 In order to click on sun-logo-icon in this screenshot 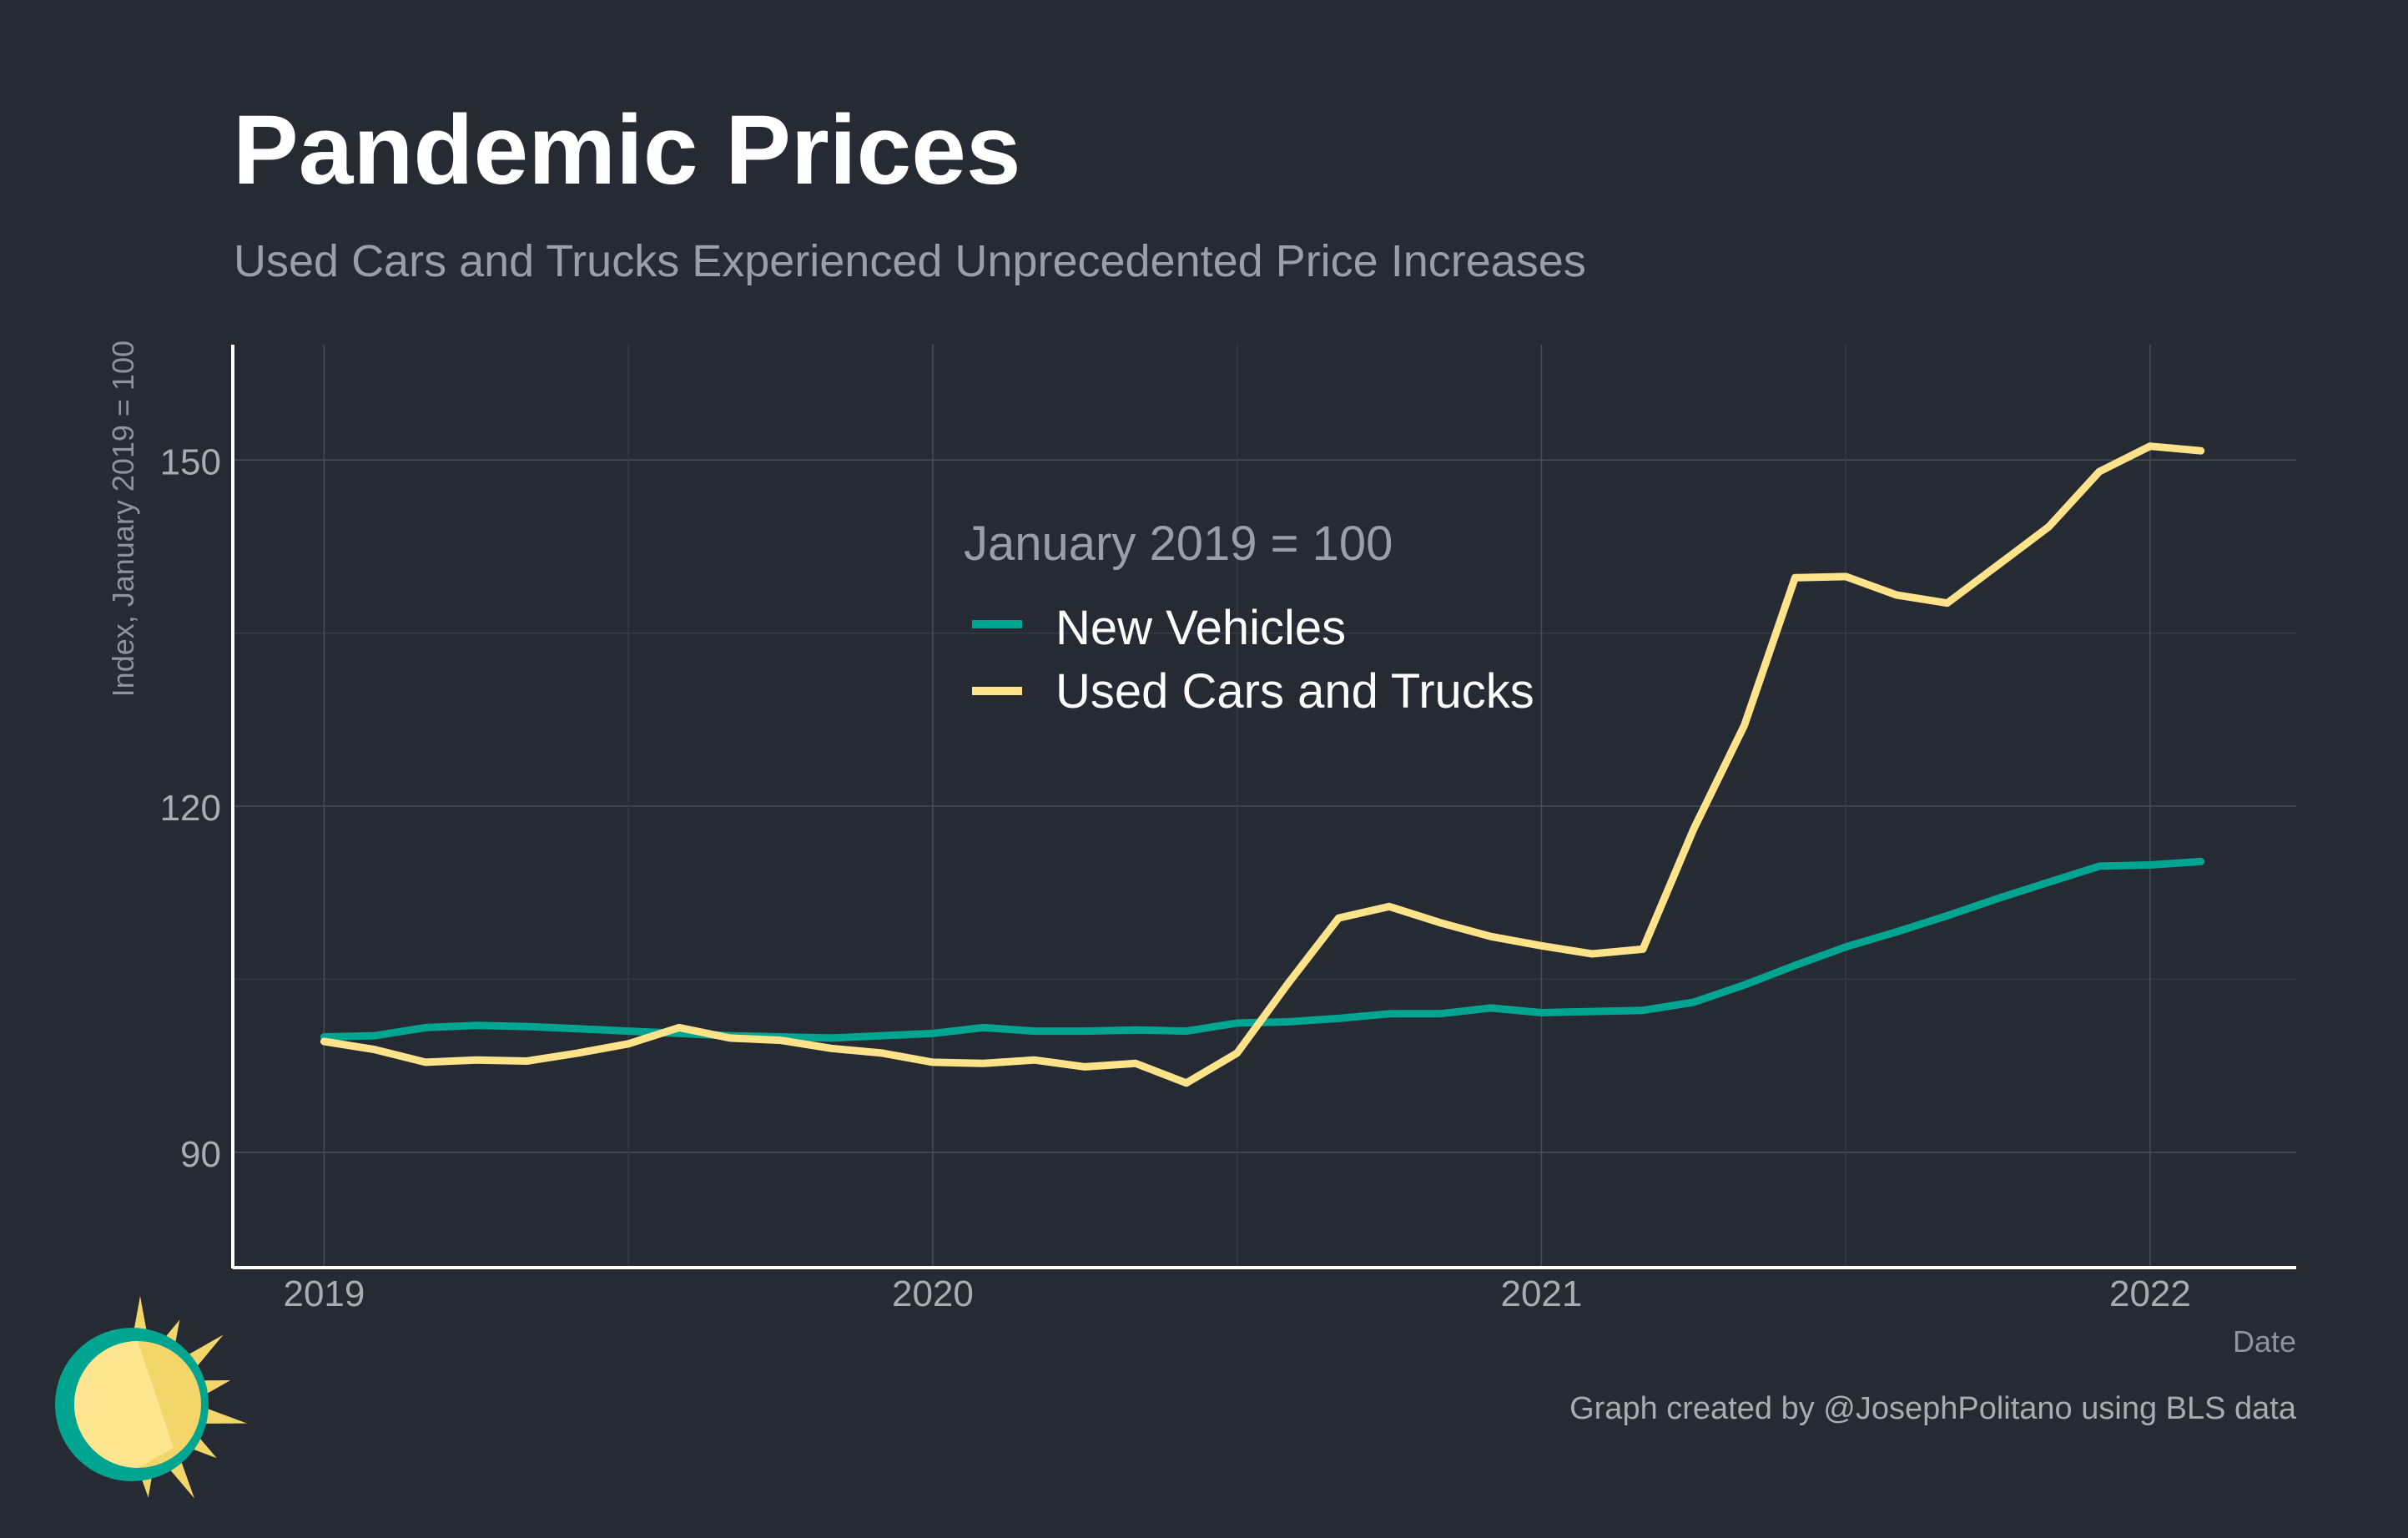, I will do `click(151, 1397)`.